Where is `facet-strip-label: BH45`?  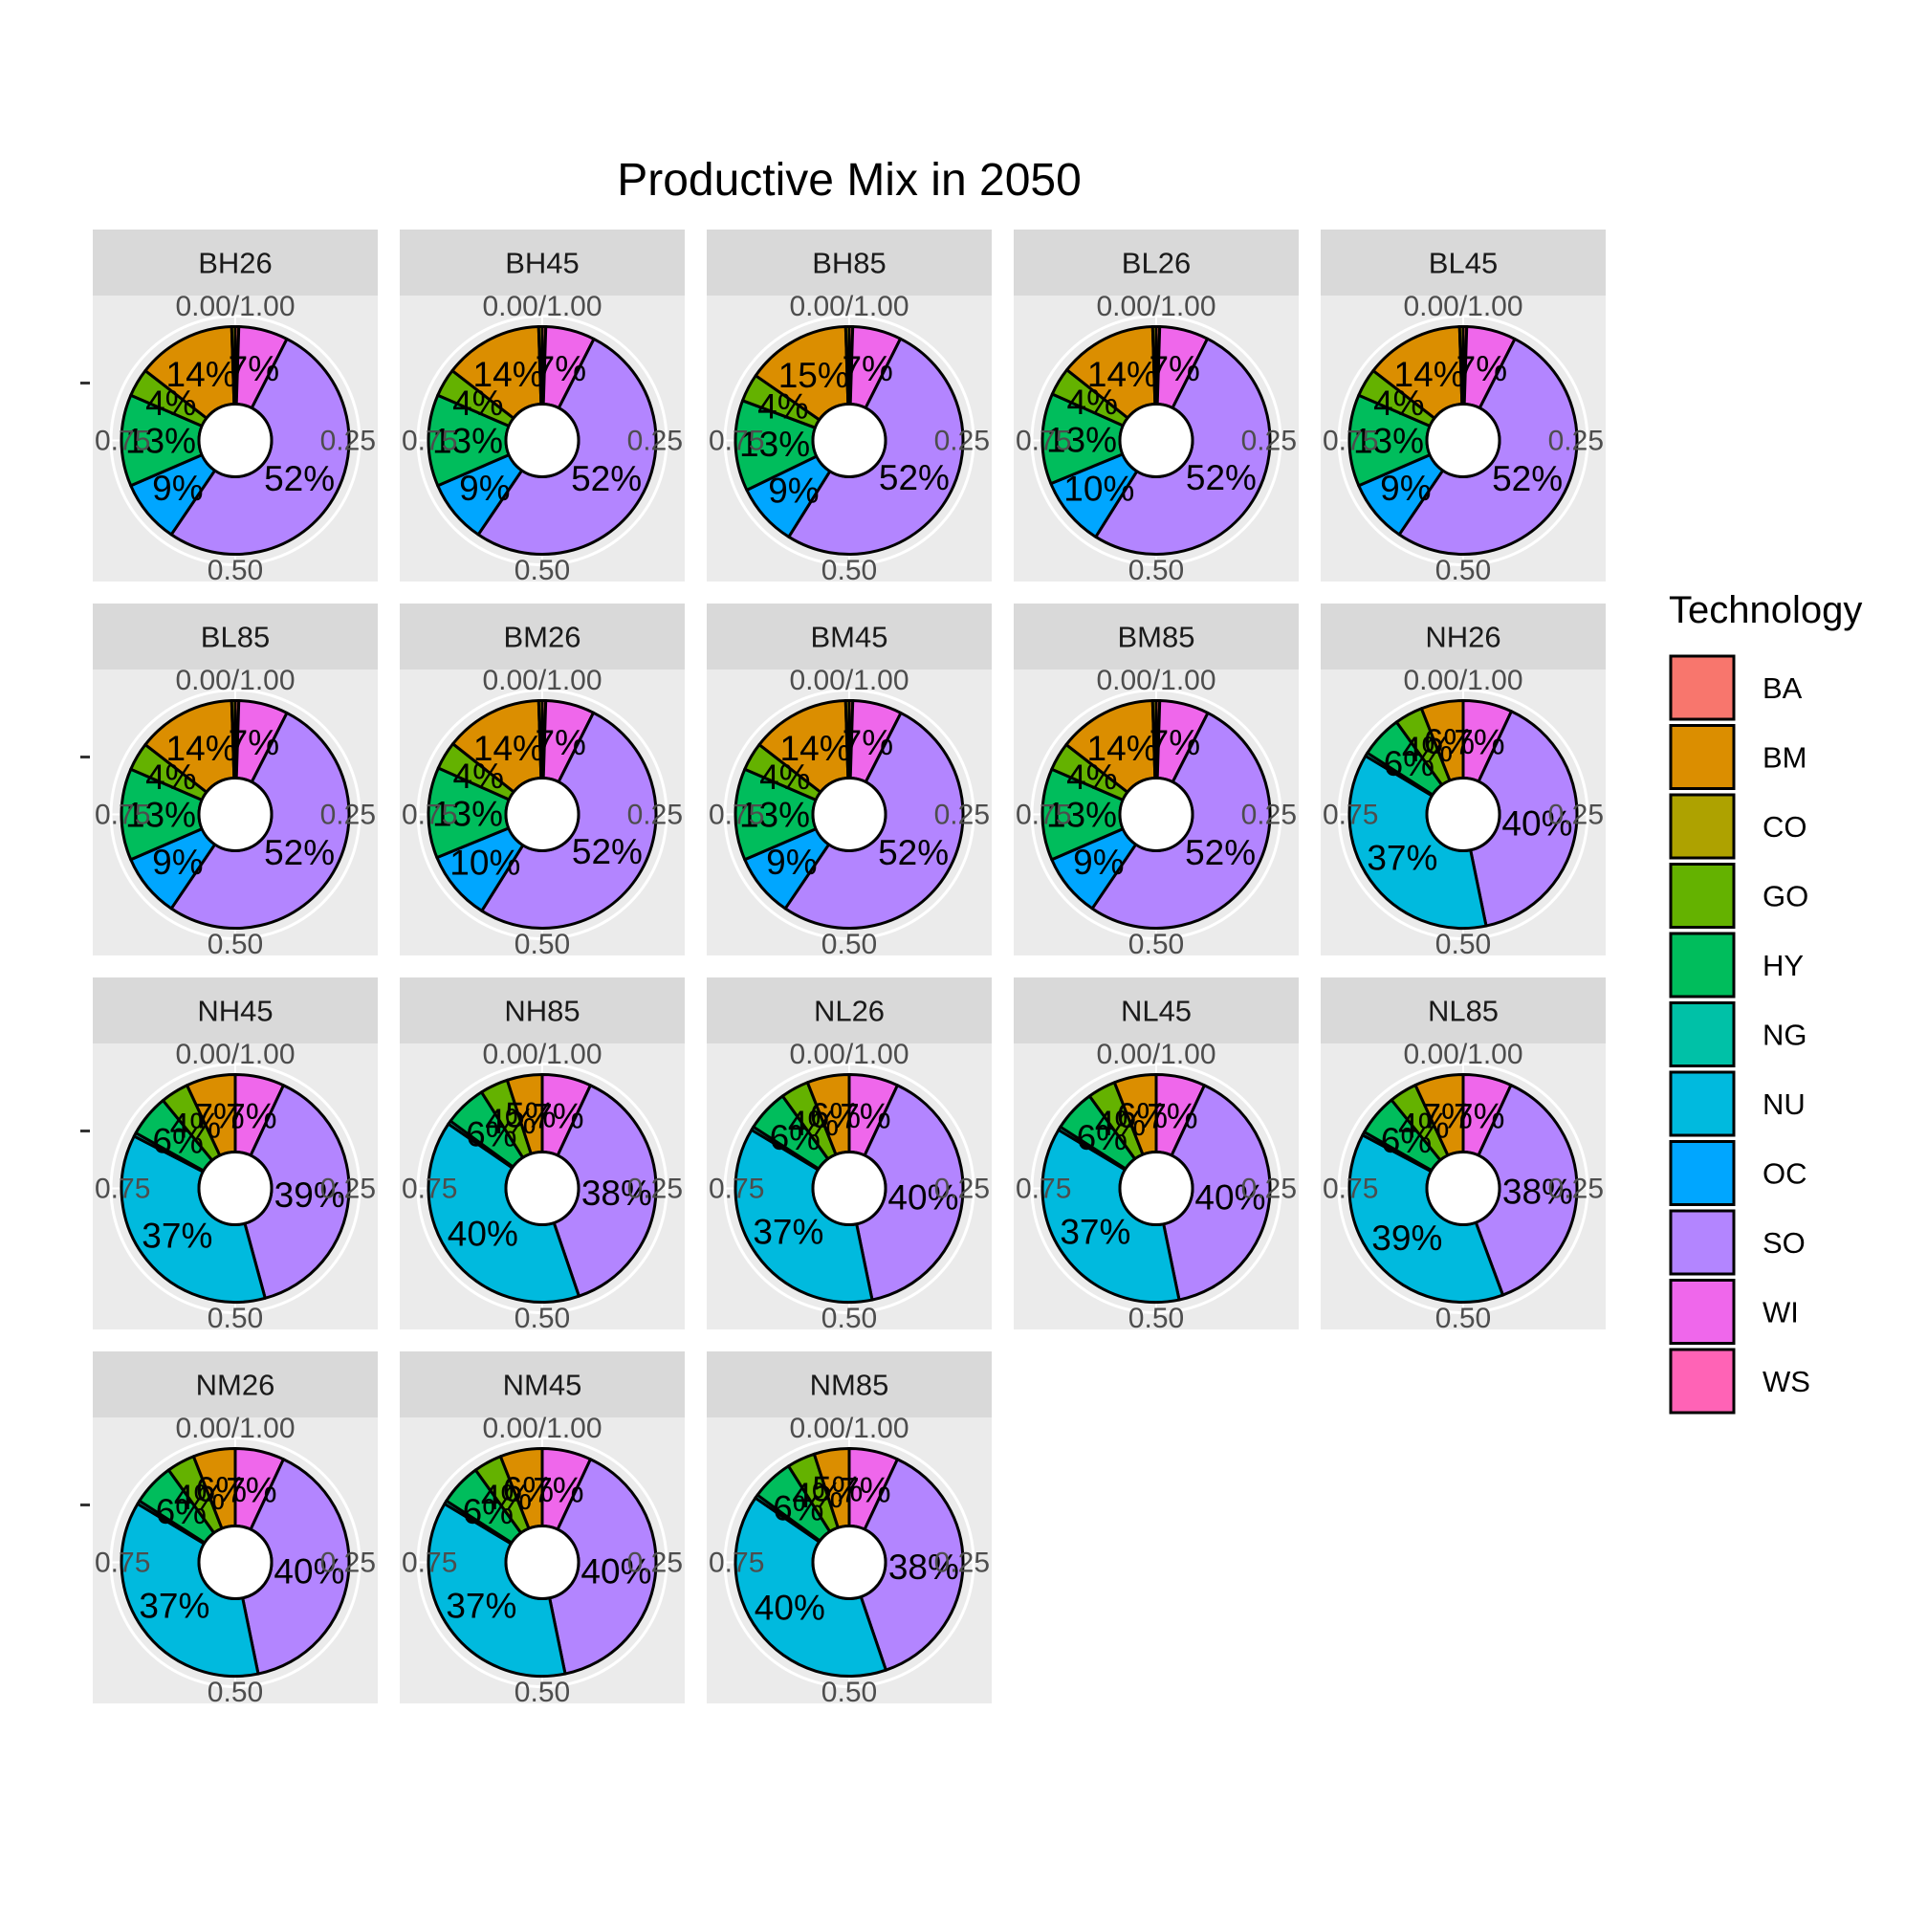
facet-strip-label: BH45 is located at coordinates (542, 263).